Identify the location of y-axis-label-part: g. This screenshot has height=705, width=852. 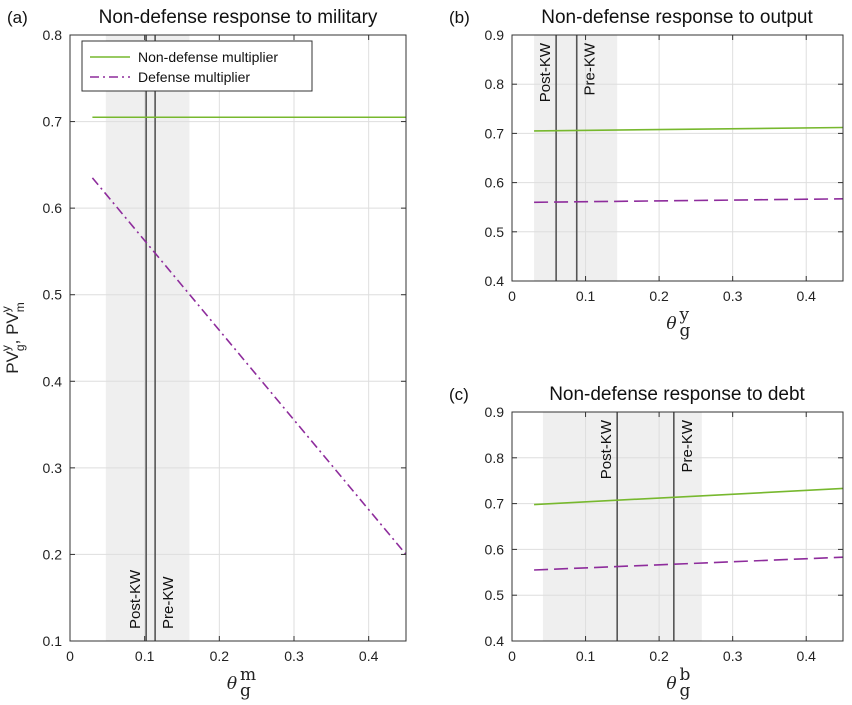
(20, 347).